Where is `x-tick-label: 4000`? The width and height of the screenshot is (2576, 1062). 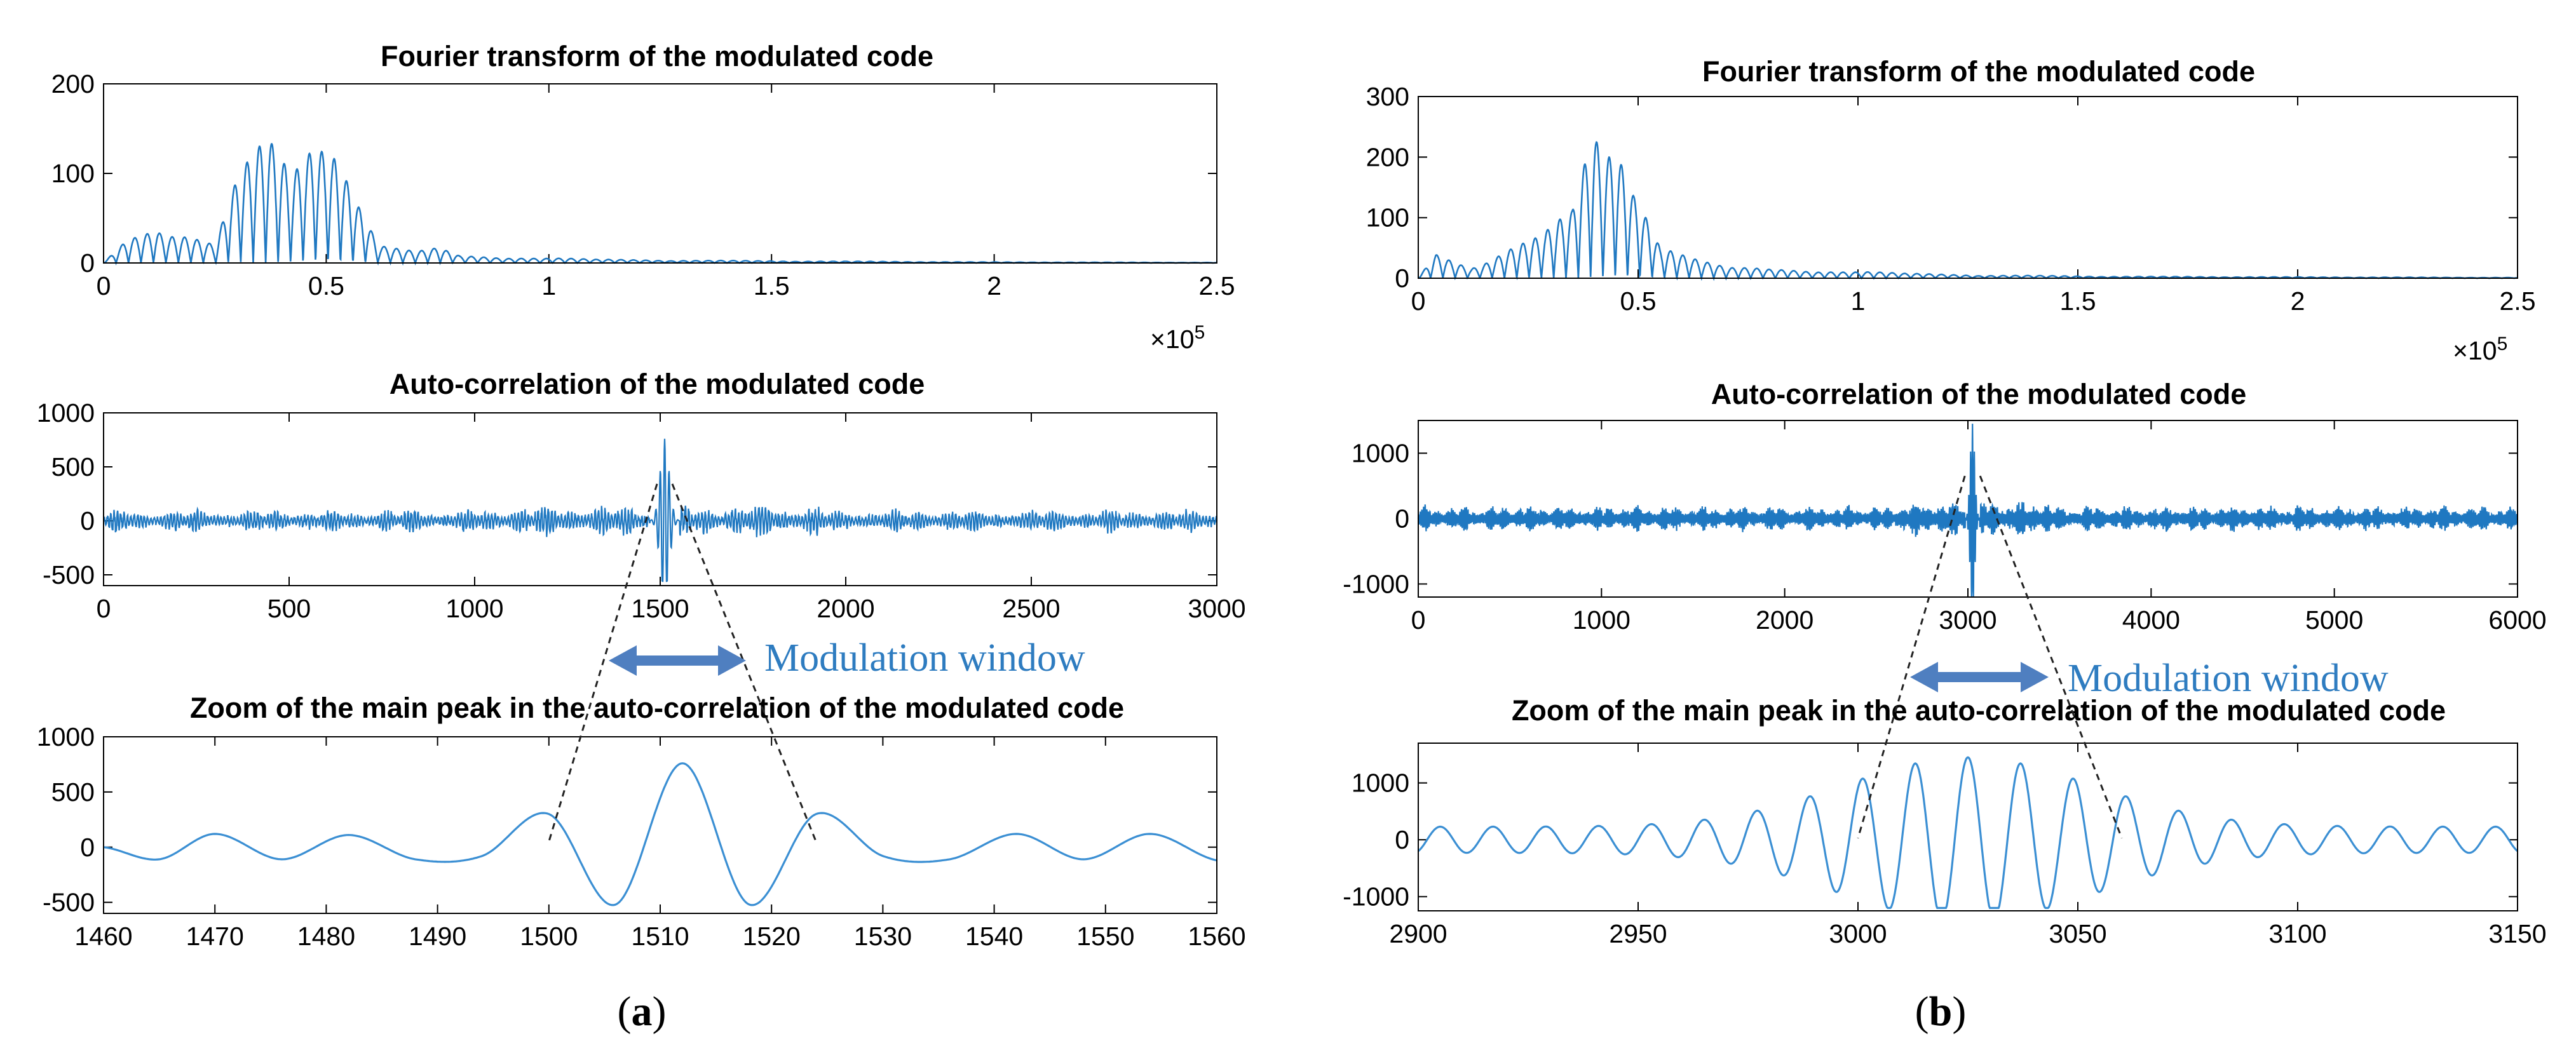
x-tick-label: 4000 is located at coordinates (2151, 620).